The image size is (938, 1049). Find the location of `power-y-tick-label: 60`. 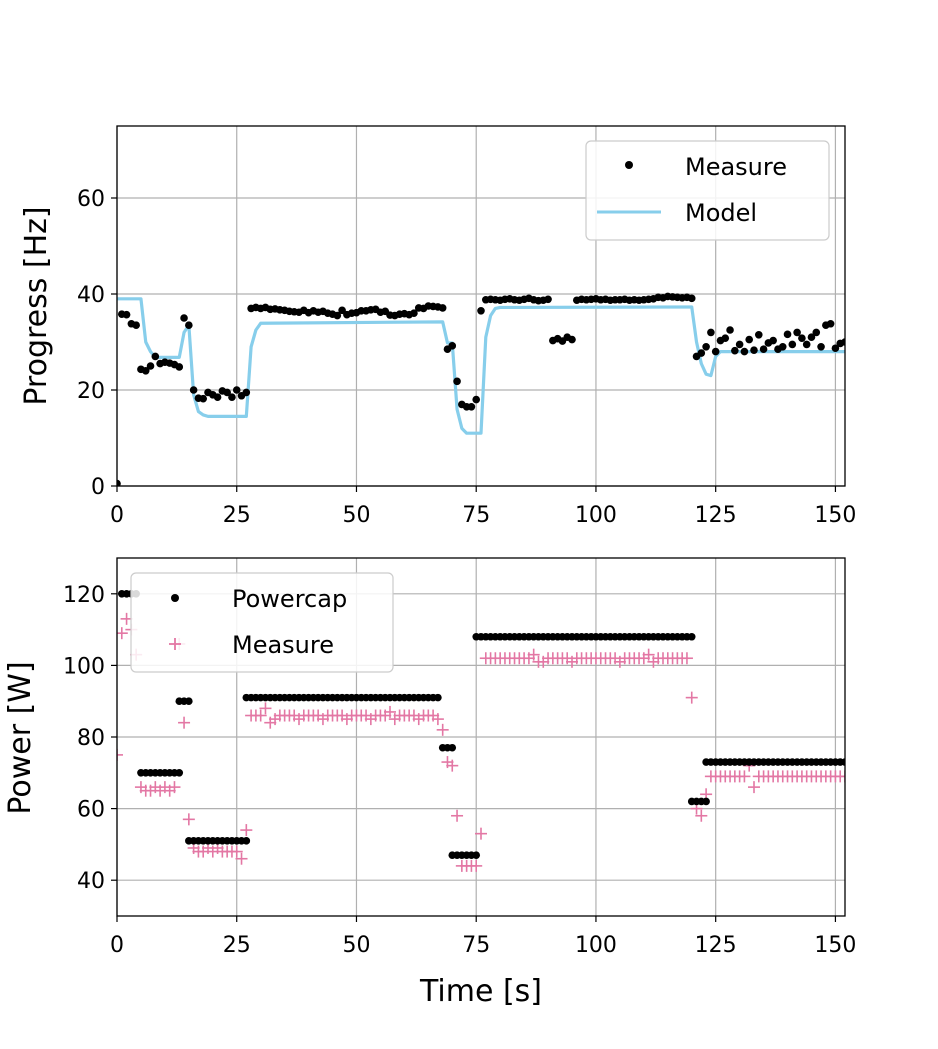

power-y-tick-label: 60 is located at coordinates (91, 810).